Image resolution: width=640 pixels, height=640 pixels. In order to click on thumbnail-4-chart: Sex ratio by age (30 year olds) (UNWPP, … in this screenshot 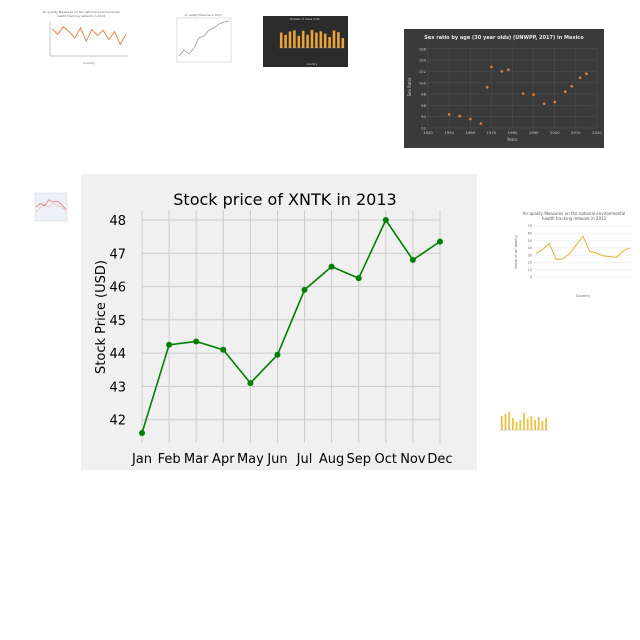, I will do `click(504, 88)`.